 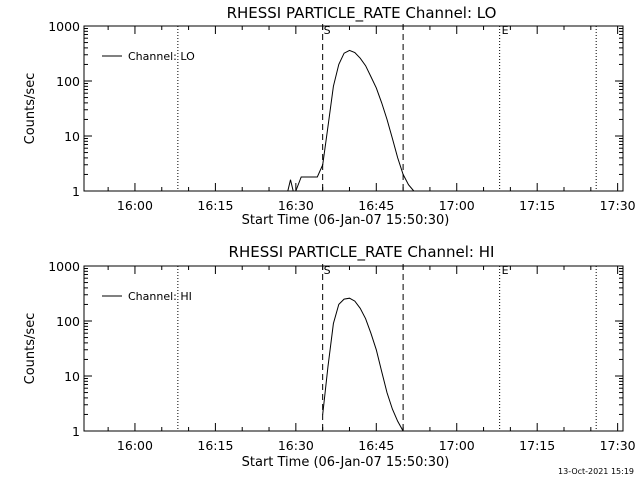 What do you see at coordinates (346, 462) in the screenshot?
I see `x-axis-label-1: Start Time (06-Jan-07 15:50:30)` at bounding box center [346, 462].